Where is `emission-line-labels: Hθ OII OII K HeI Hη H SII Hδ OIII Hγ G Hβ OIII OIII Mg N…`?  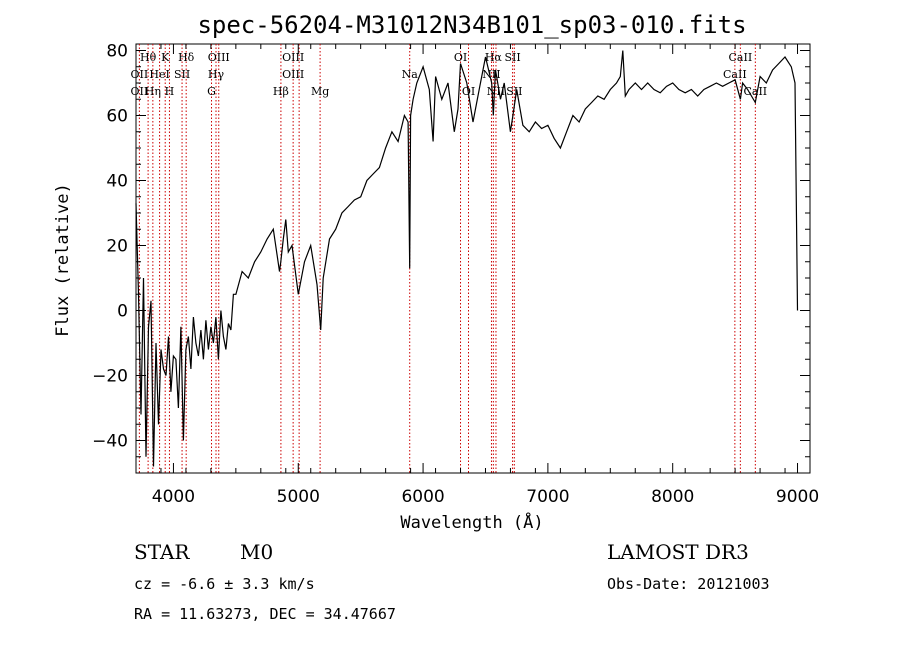
emission-line-labels: Hθ OII OII K HeI Hη H SII Hδ OIII Hγ G Hβ OIII OIII Mg N… is located at coordinates (449, 74).